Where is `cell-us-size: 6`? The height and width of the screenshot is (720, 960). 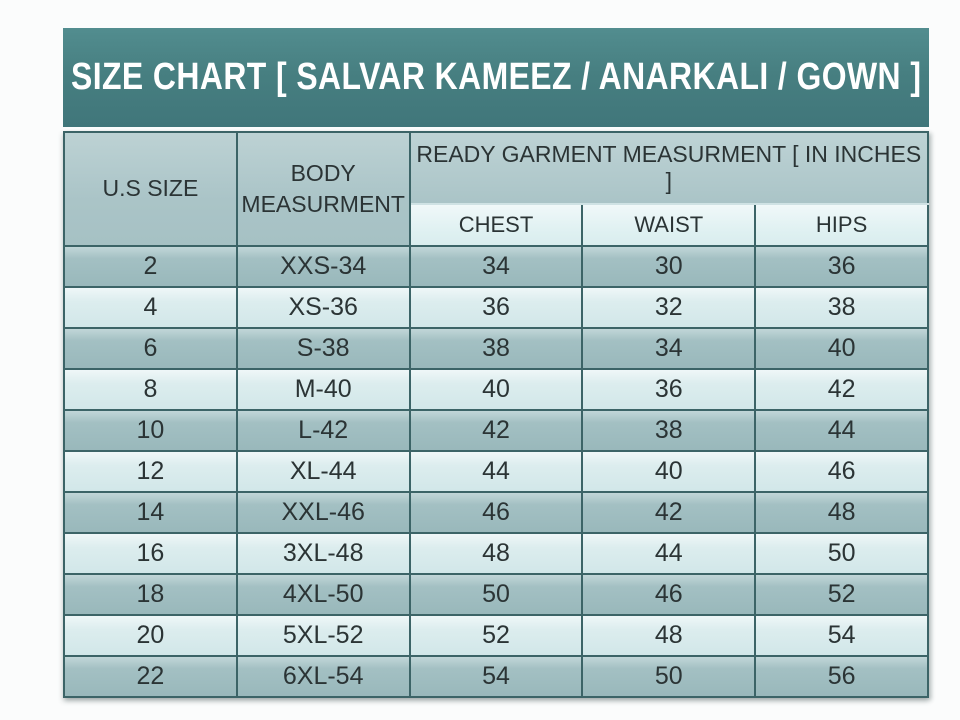 cell-us-size: 6 is located at coordinates (150, 348).